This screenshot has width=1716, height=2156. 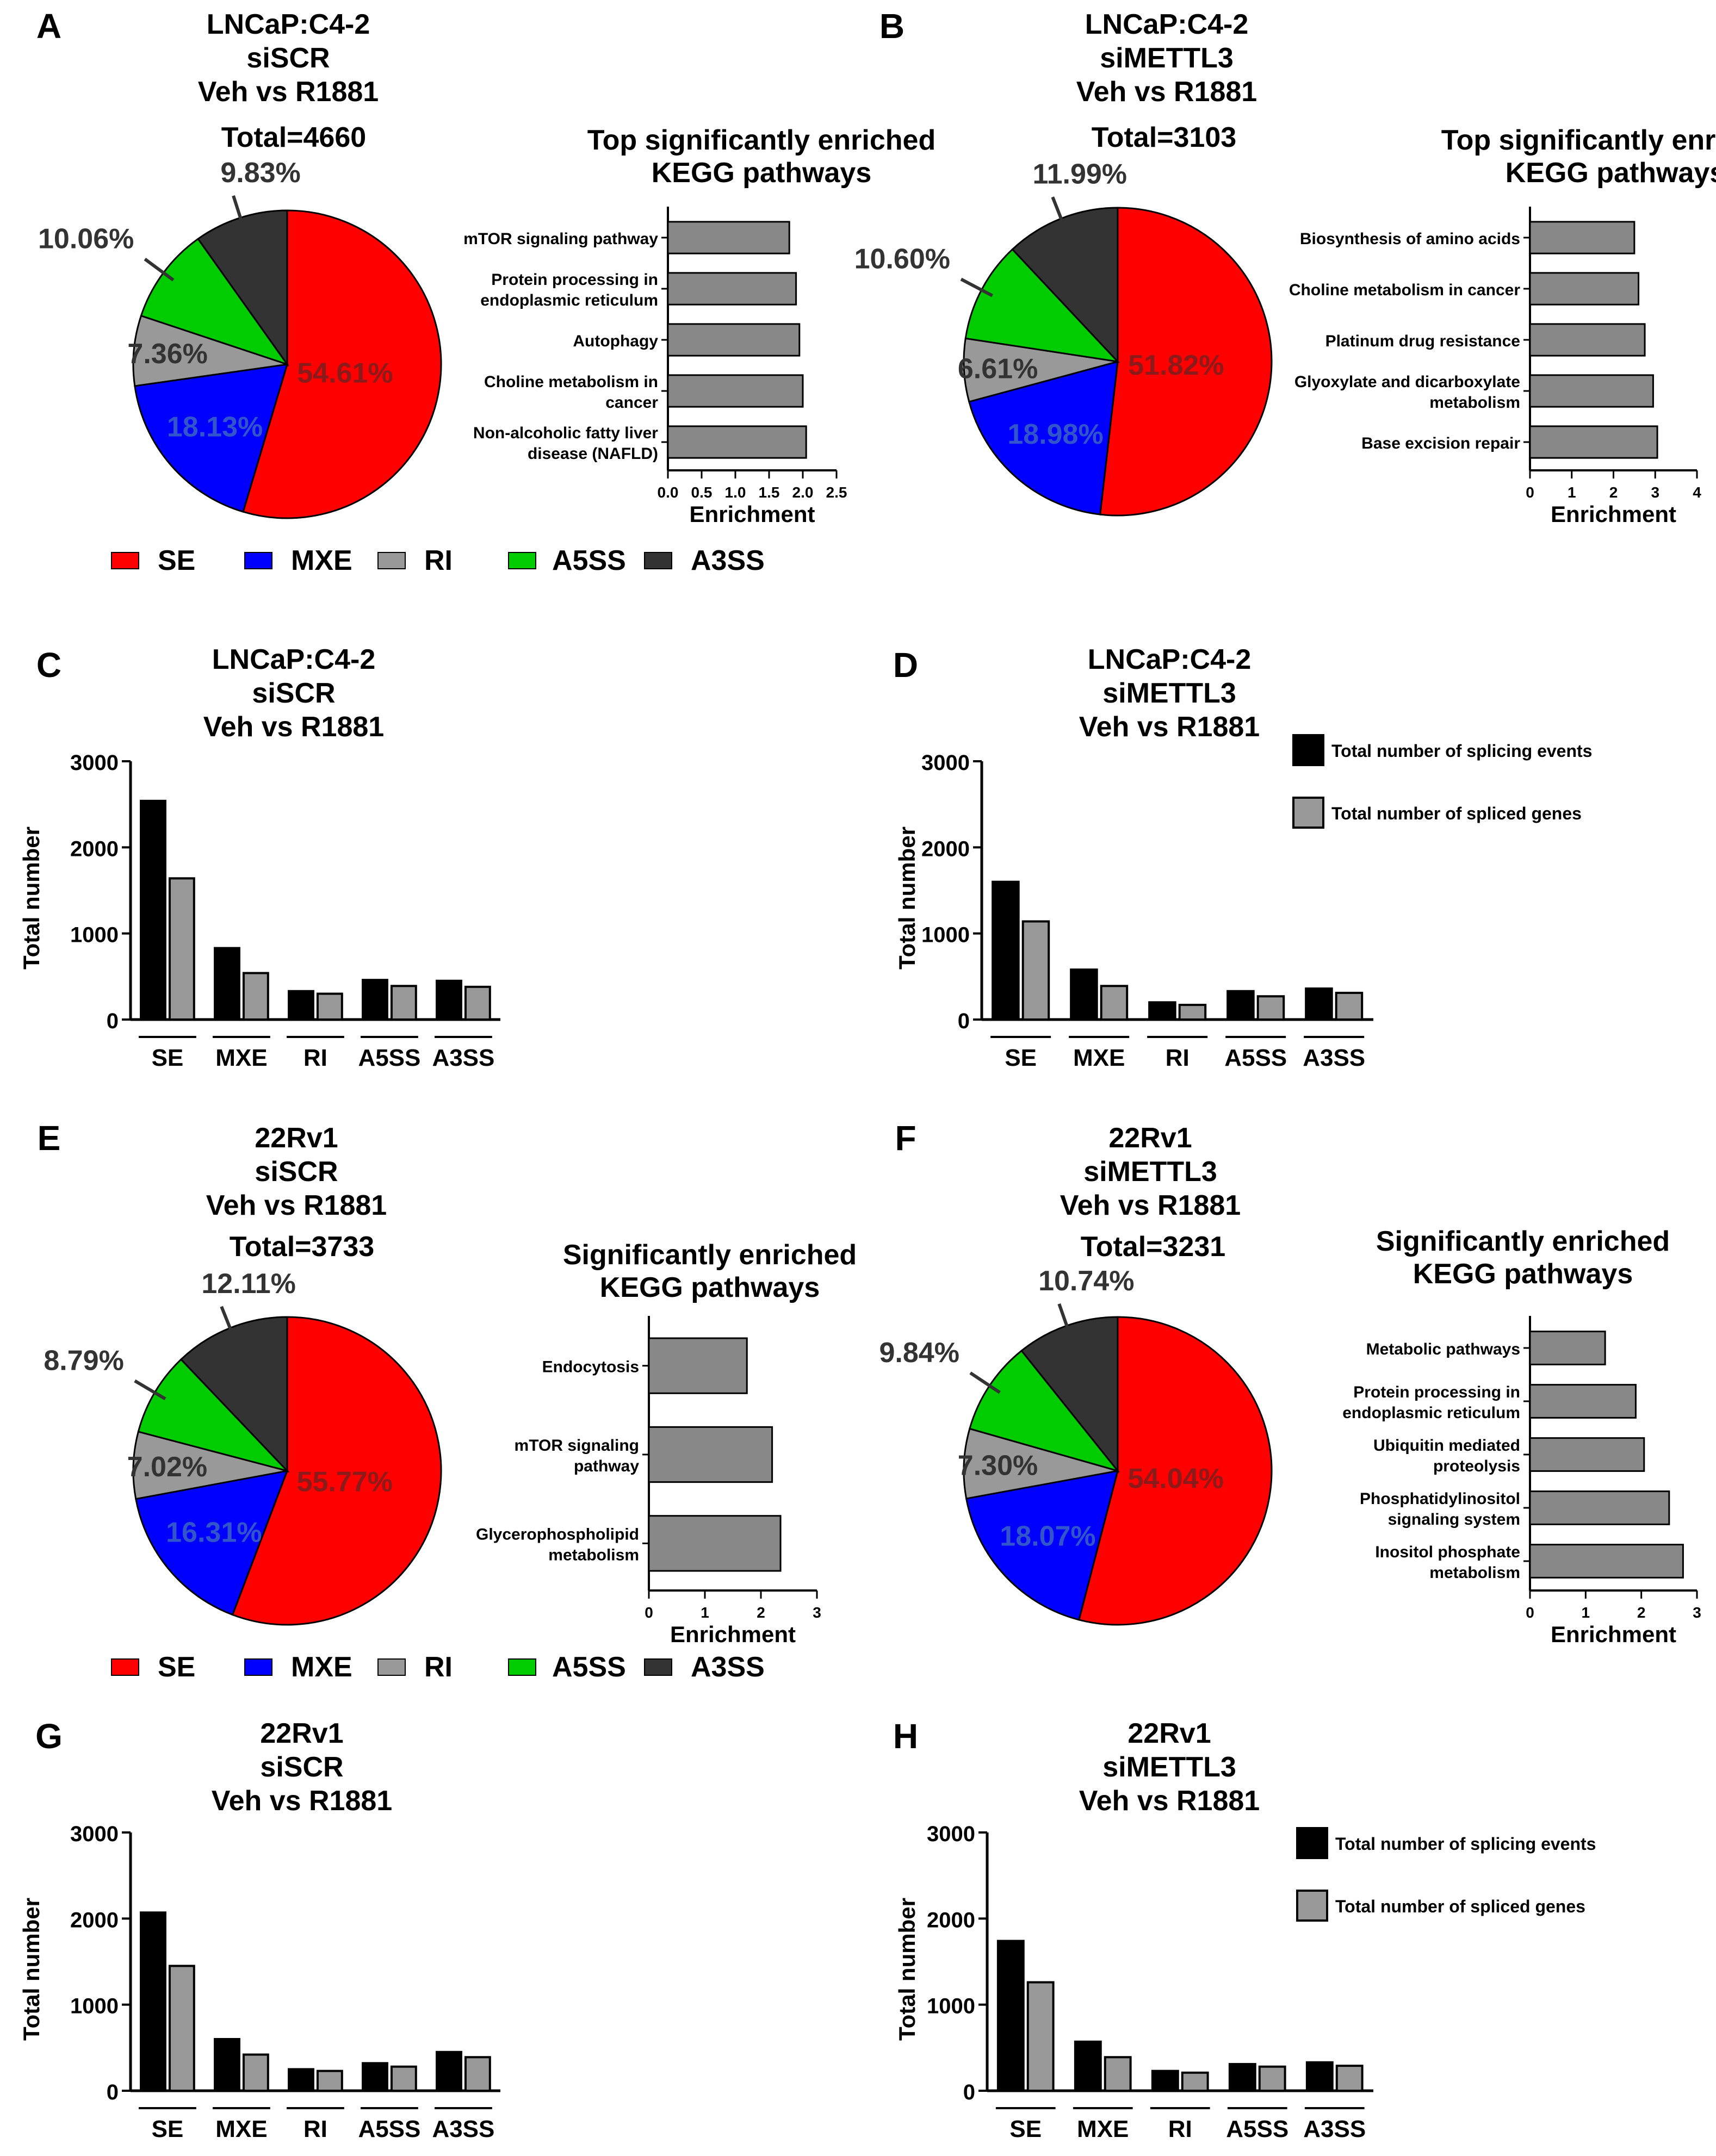 I want to click on panel-title-line: siMETTL3, so click(x=1167, y=58).